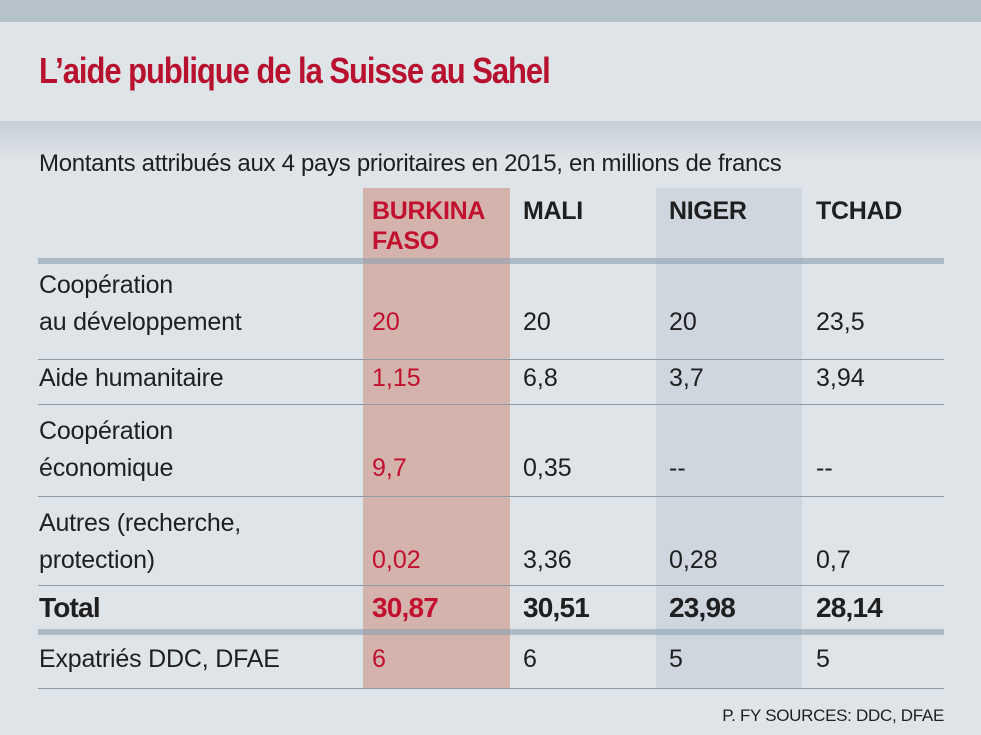 The image size is (981, 735). Describe the element at coordinates (840, 322) in the screenshot. I see `table-cell: 23,5` at that location.